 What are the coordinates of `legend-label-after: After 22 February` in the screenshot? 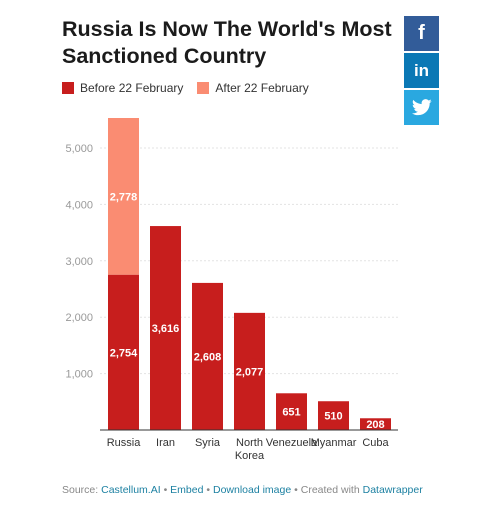 It's located at (262, 88).